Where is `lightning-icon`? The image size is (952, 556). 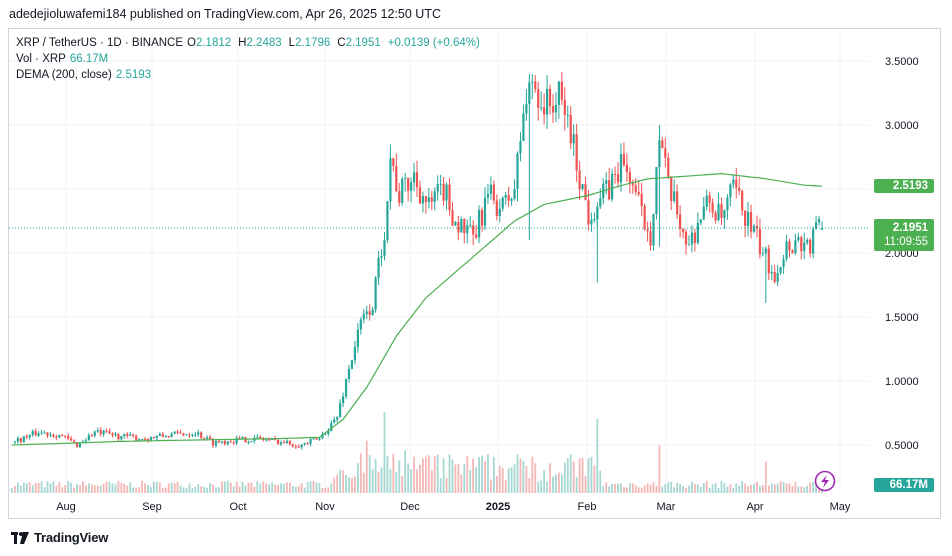
lightning-icon is located at coordinates (825, 481).